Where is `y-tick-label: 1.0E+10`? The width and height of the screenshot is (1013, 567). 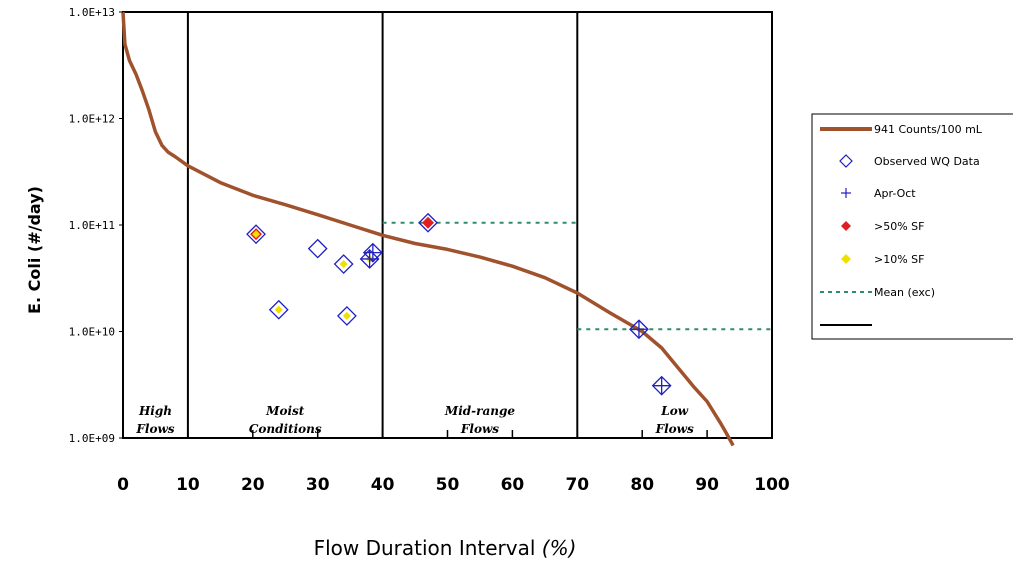
y-tick-label: 1.0E+10 is located at coordinates (92, 332).